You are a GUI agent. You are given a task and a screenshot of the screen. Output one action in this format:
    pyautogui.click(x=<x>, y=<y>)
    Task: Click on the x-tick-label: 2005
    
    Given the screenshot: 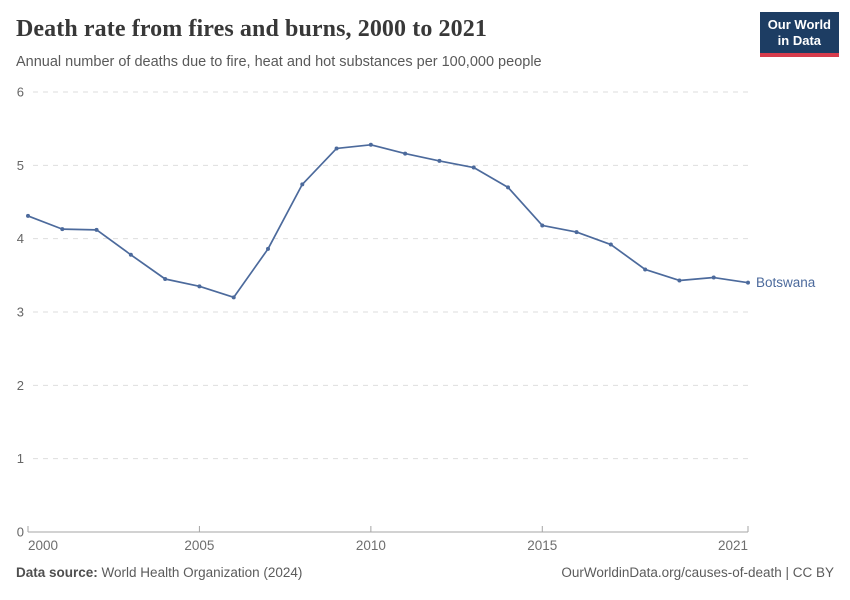 What is the action you would take?
    pyautogui.click(x=199, y=545)
    